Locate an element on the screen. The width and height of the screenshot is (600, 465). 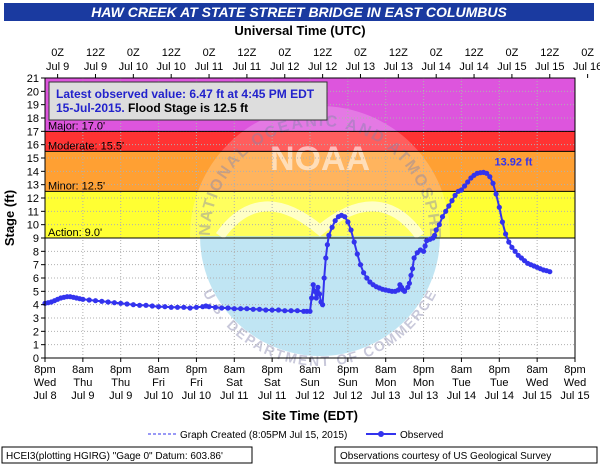
x-tick-day: Mon is located at coordinates (423, 383).